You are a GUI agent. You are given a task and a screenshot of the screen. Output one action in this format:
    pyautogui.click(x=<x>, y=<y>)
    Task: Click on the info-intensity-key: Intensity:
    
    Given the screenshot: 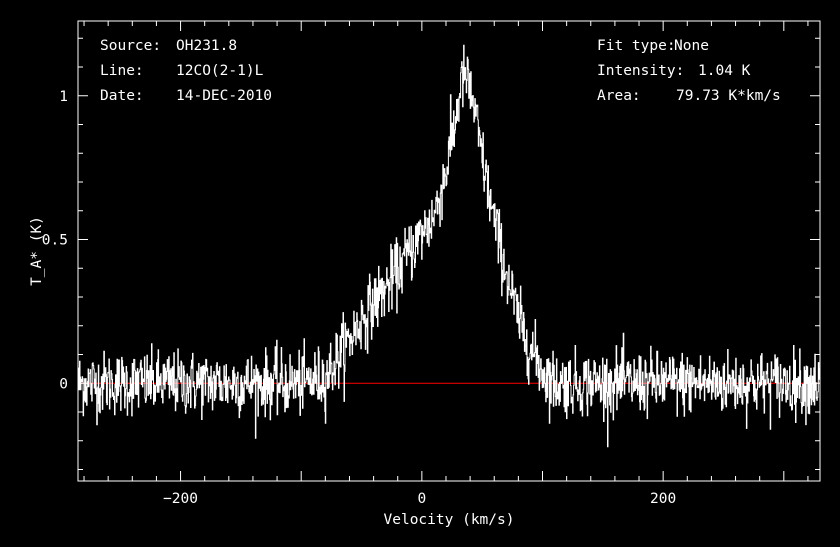 What is the action you would take?
    pyautogui.click(x=640, y=71)
    